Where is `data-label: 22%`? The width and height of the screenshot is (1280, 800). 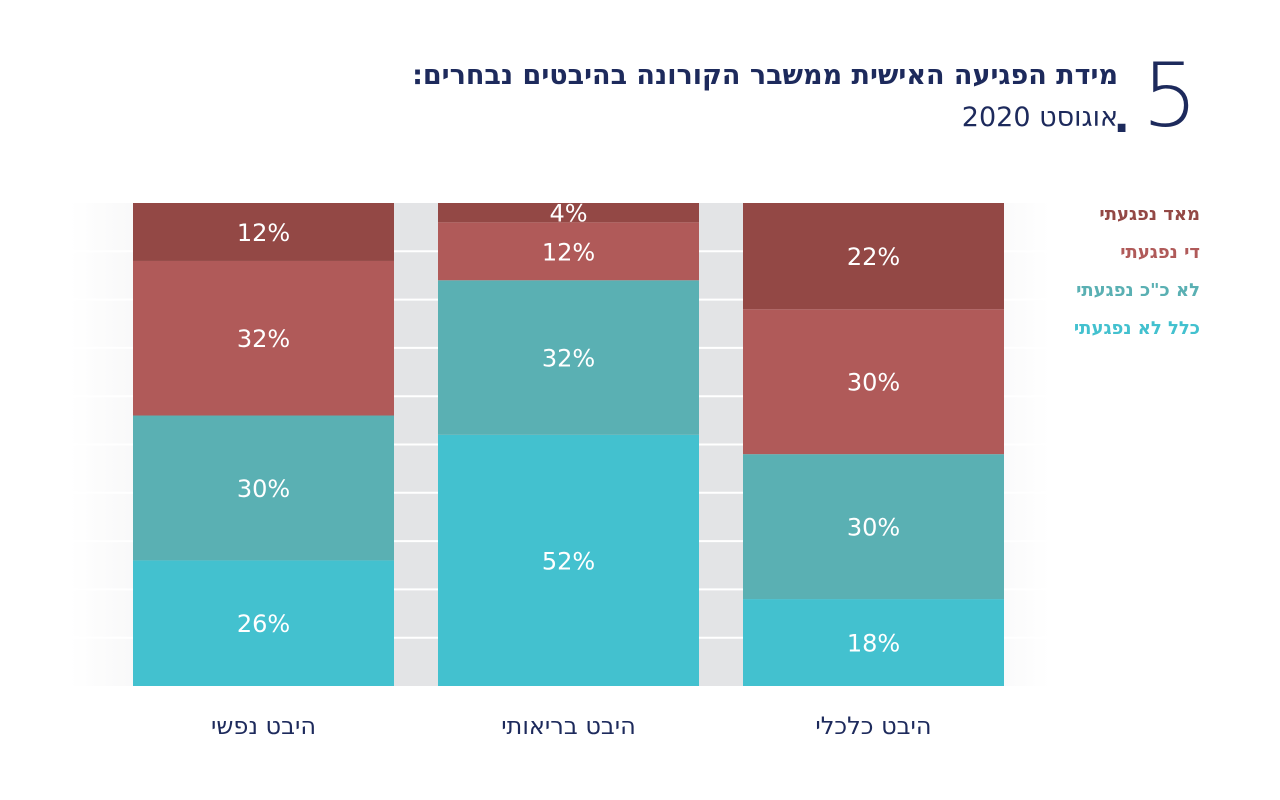 data-label: 22% is located at coordinates (873, 257).